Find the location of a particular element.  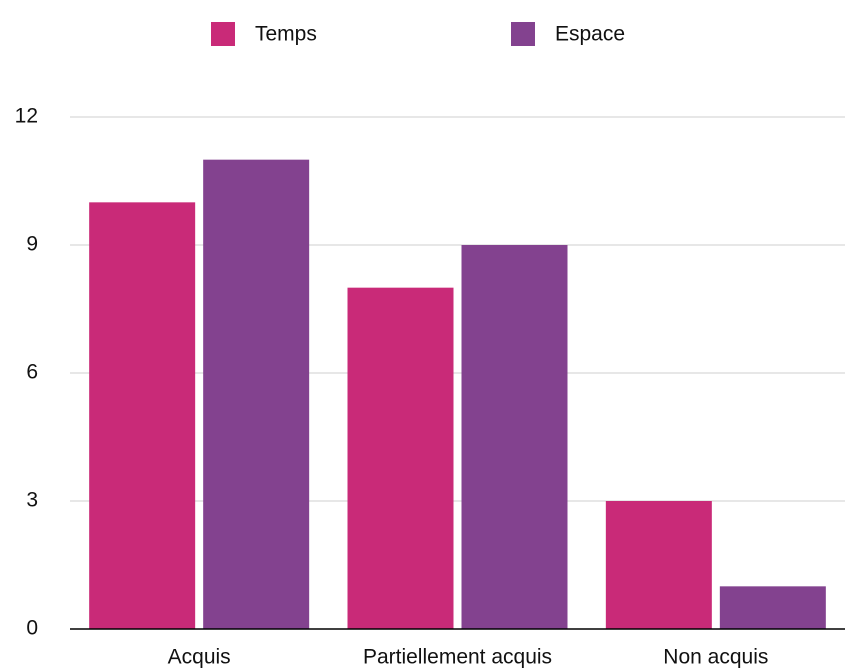

x-tick-label: Partiellement acquis is located at coordinates (457, 657).